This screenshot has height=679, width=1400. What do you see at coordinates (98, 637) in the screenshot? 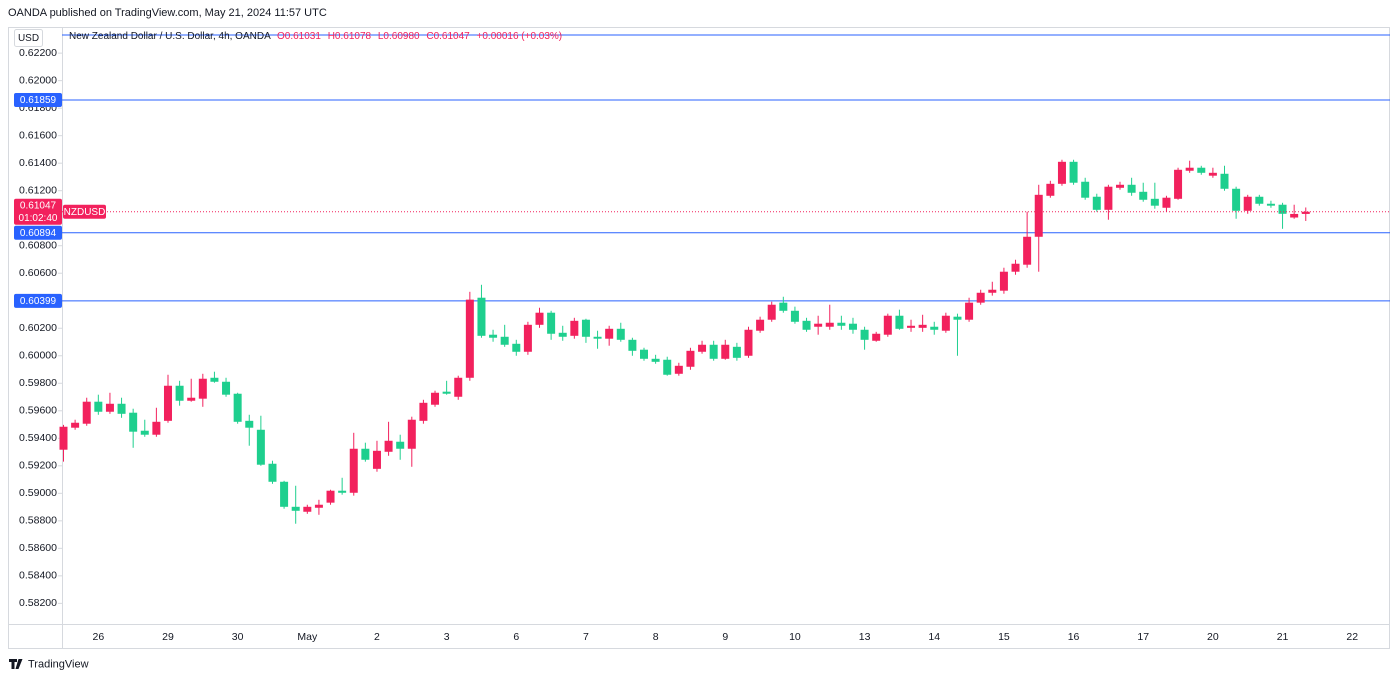
I see `x-tick-label: 26` at bounding box center [98, 637].